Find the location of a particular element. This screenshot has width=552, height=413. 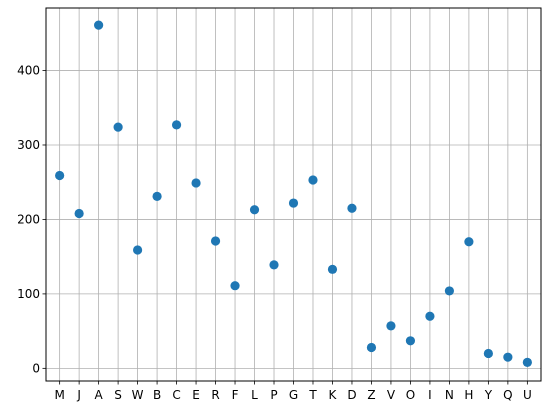

x-tick-label: F is located at coordinates (235, 395).